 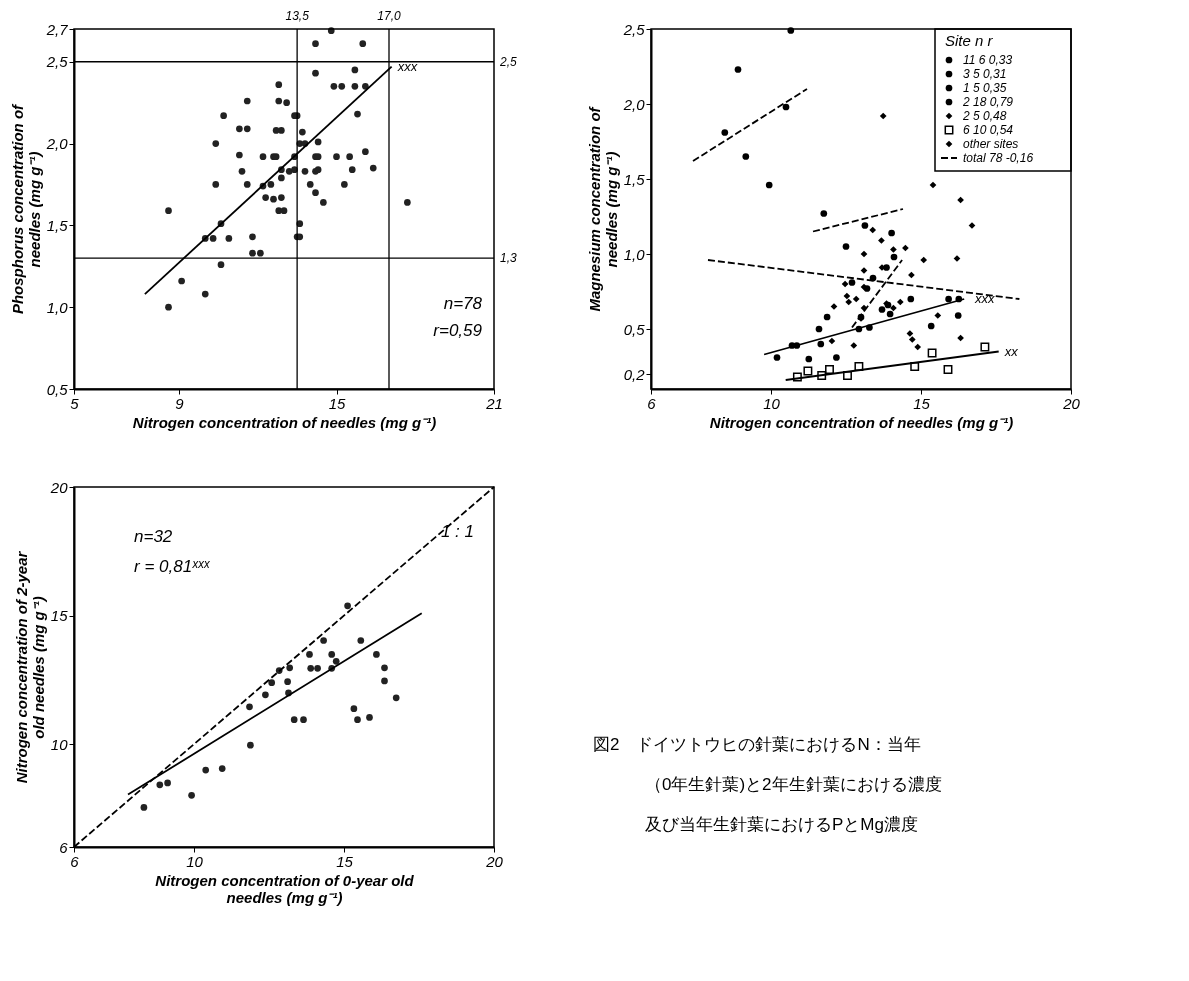 I want to click on x-tick-label: 5, so click(x=75, y=403).